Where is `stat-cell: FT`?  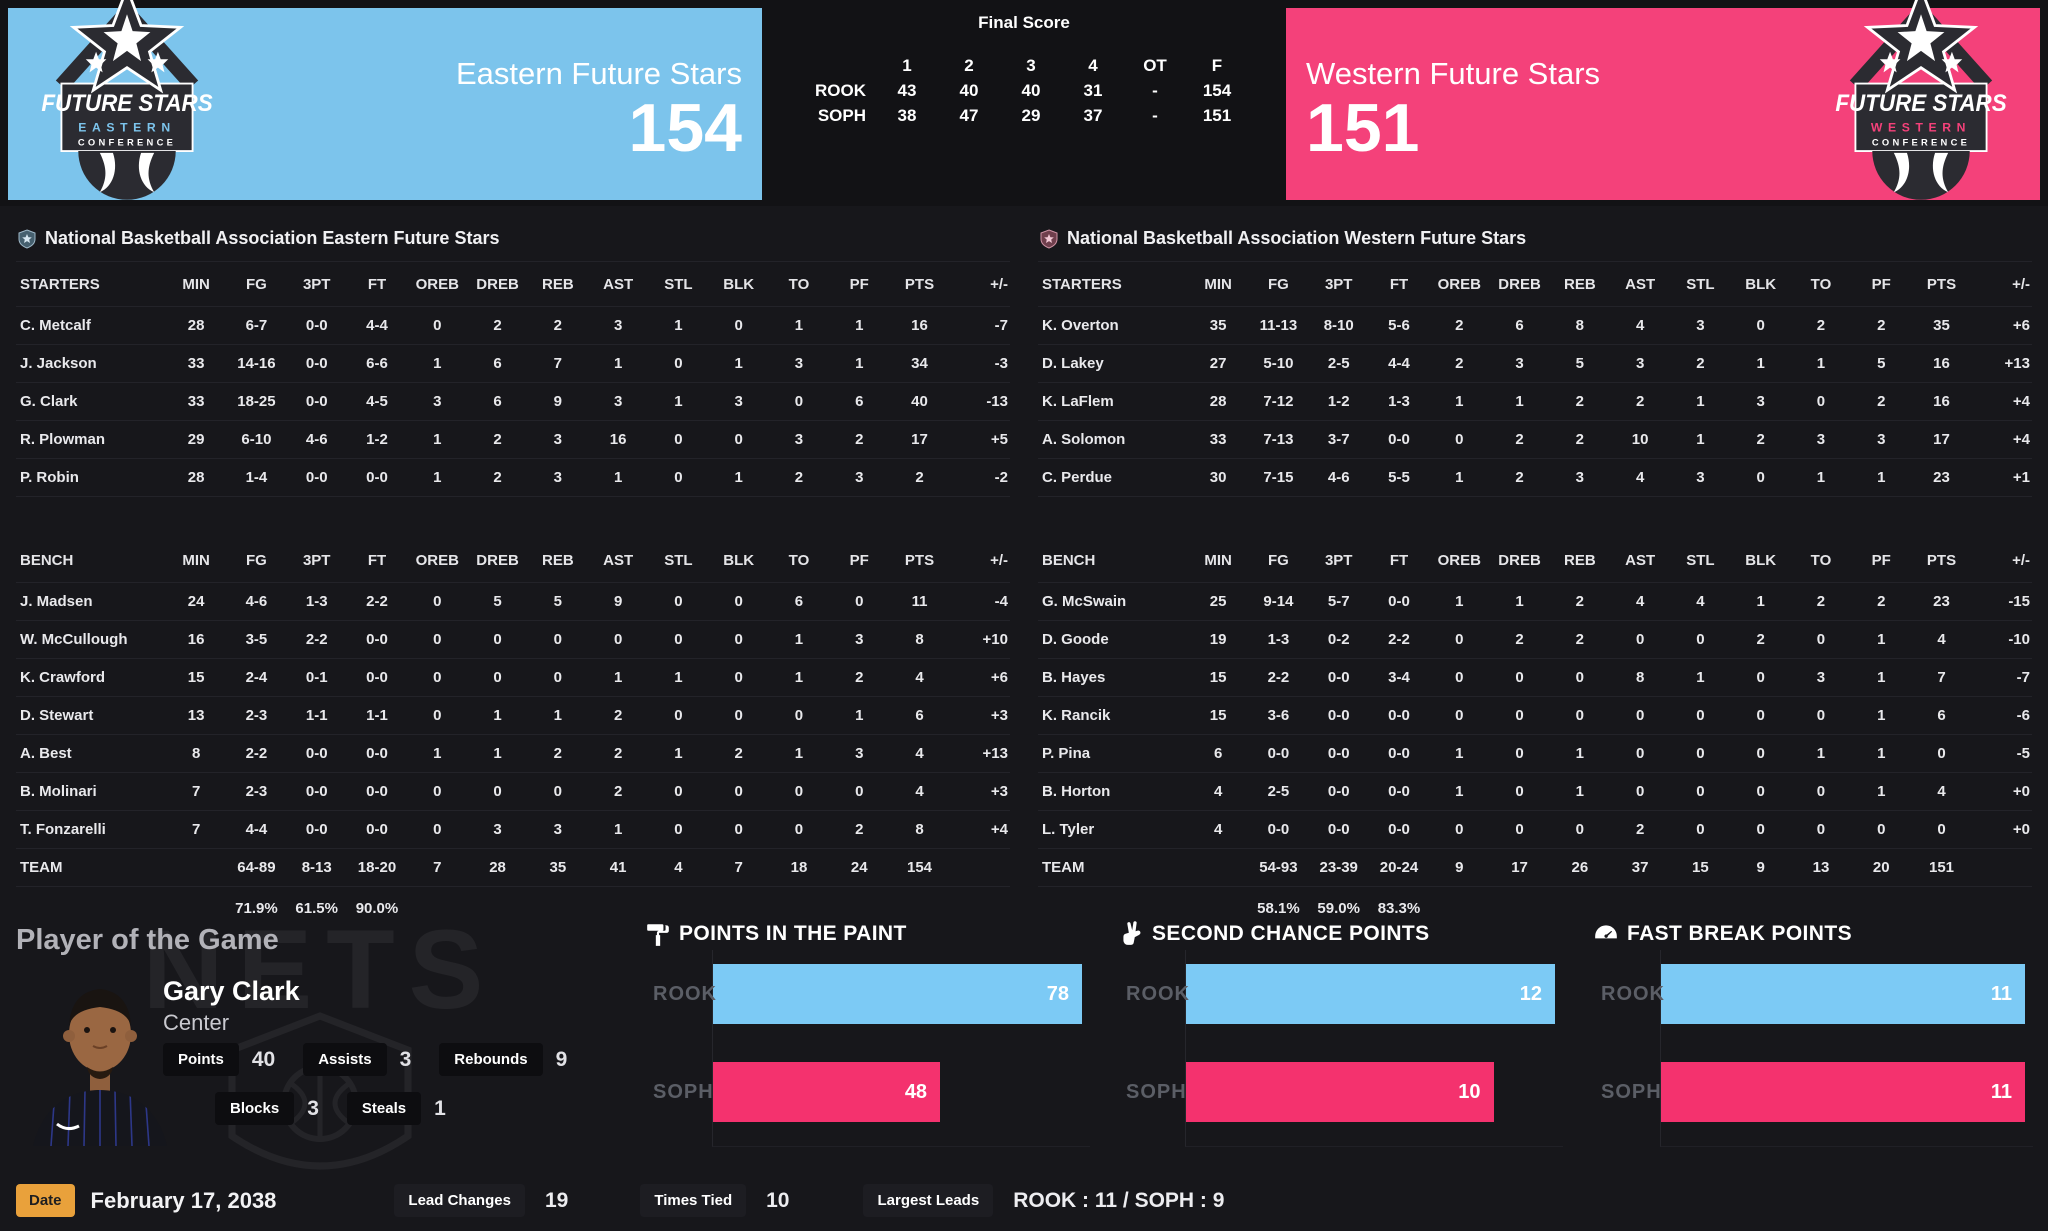 stat-cell: FT is located at coordinates (377, 284).